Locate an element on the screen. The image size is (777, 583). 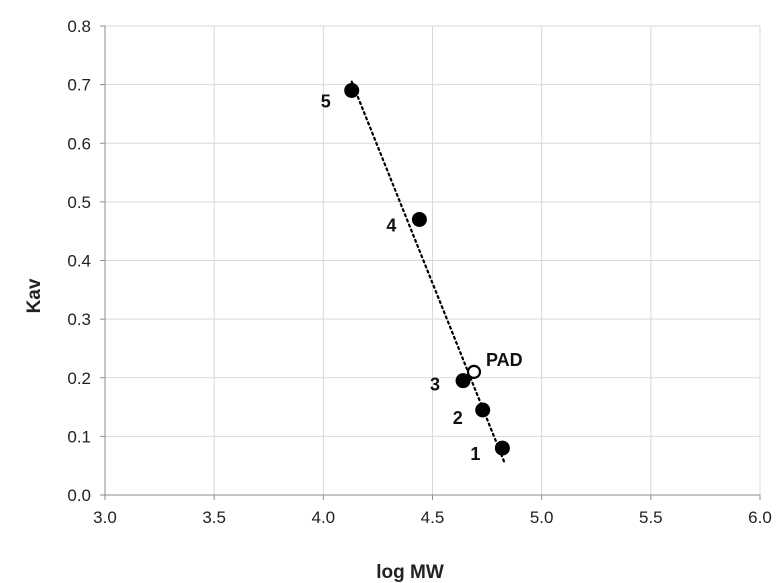
y-axis-title: Kav is located at coordinates (34, 295).